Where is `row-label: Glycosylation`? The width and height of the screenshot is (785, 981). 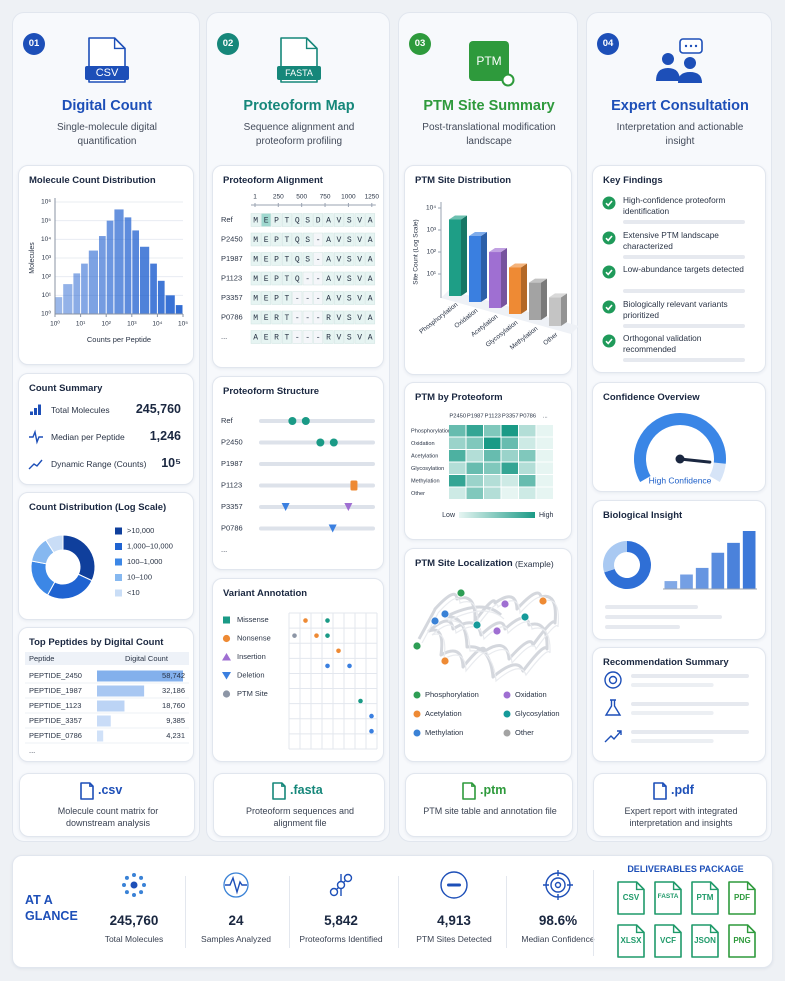 row-label: Glycosylation is located at coordinates (427, 469).